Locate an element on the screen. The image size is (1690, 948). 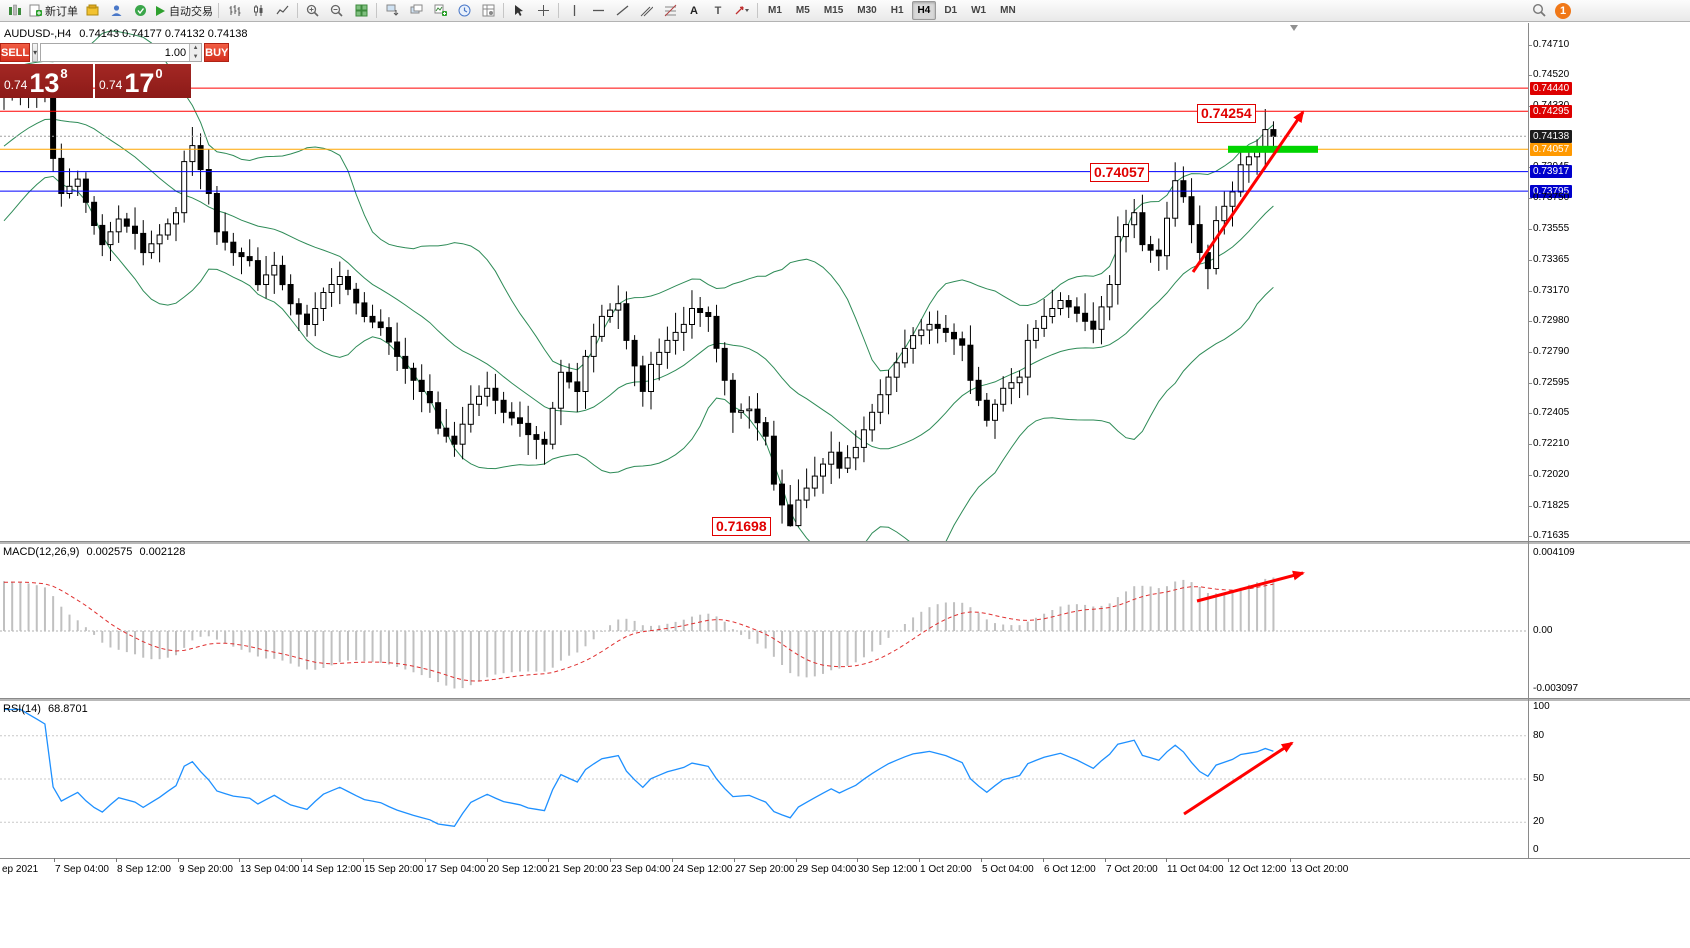
green-highlight-bar is located at coordinates (1273, 149).